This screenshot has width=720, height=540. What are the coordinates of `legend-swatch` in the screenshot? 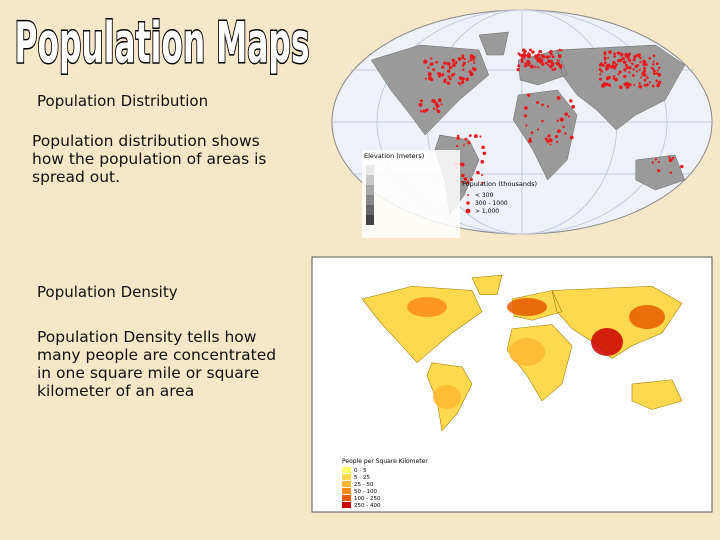 It's located at (346, 477).